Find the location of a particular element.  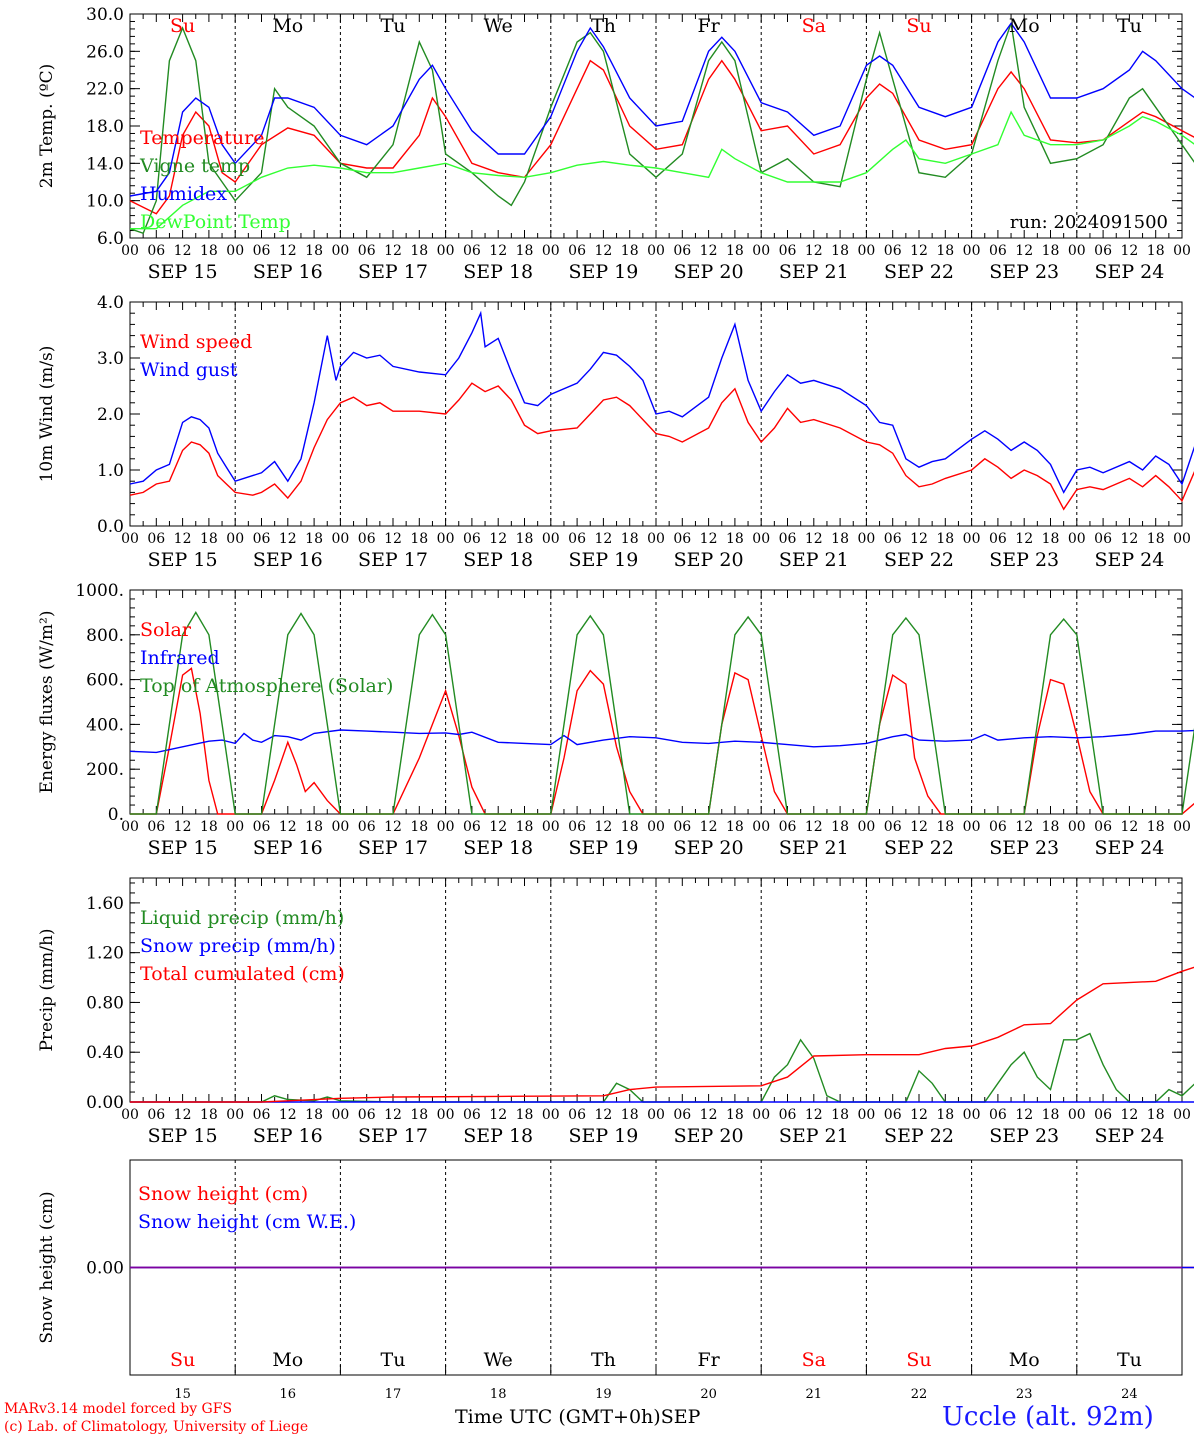

y-tick-label: 0.00 is located at coordinates (105, 1269).